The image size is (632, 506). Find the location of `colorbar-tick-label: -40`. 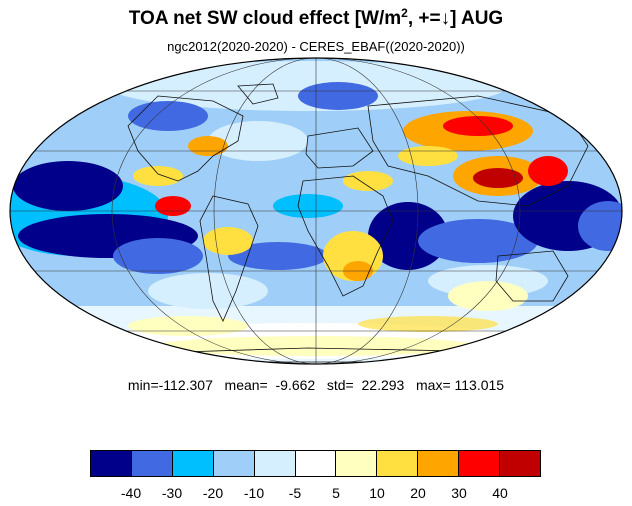

colorbar-tick-label: -40 is located at coordinates (131, 493).